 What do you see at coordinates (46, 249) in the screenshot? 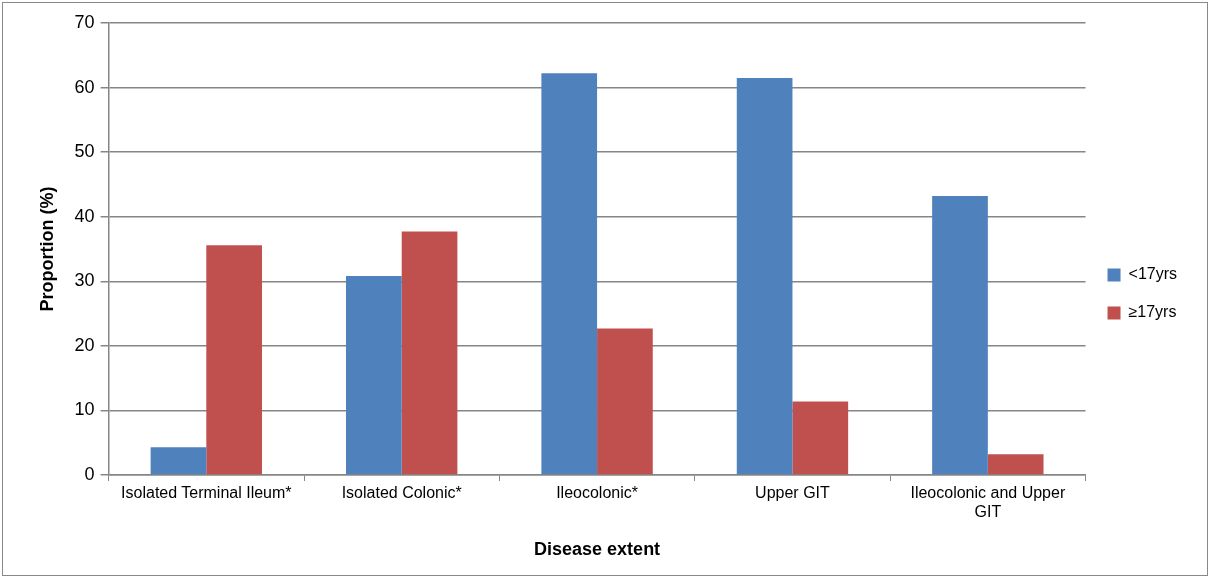
I see `y-axis-title: Proportion (%)` at bounding box center [46, 249].